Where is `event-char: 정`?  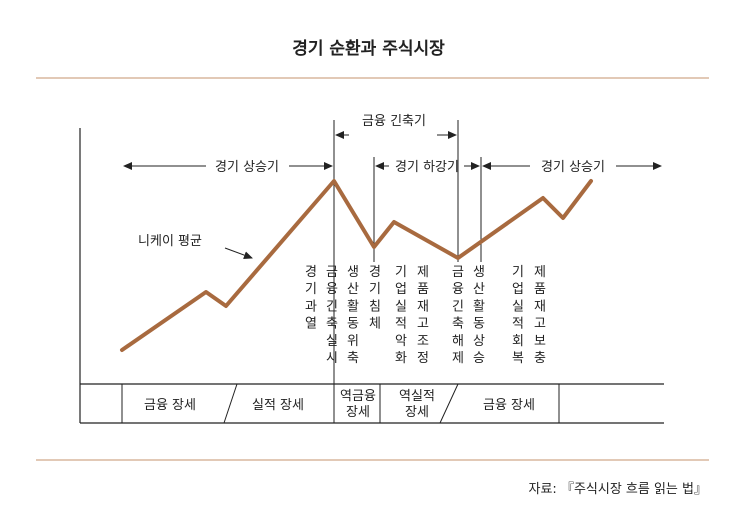
event-char: 정 is located at coordinates (423, 358).